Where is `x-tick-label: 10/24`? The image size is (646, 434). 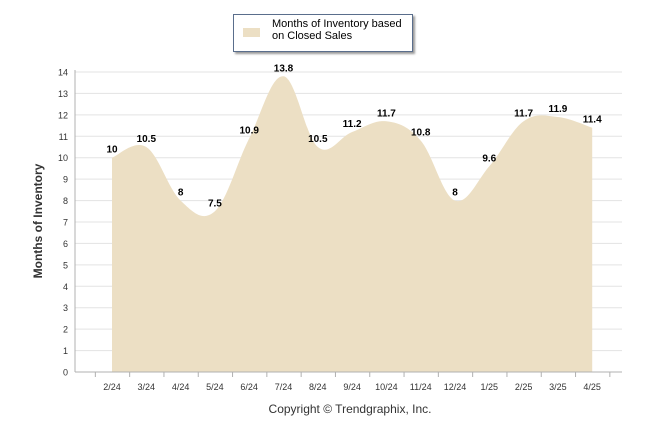 x-tick-label: 10/24 is located at coordinates (386, 387).